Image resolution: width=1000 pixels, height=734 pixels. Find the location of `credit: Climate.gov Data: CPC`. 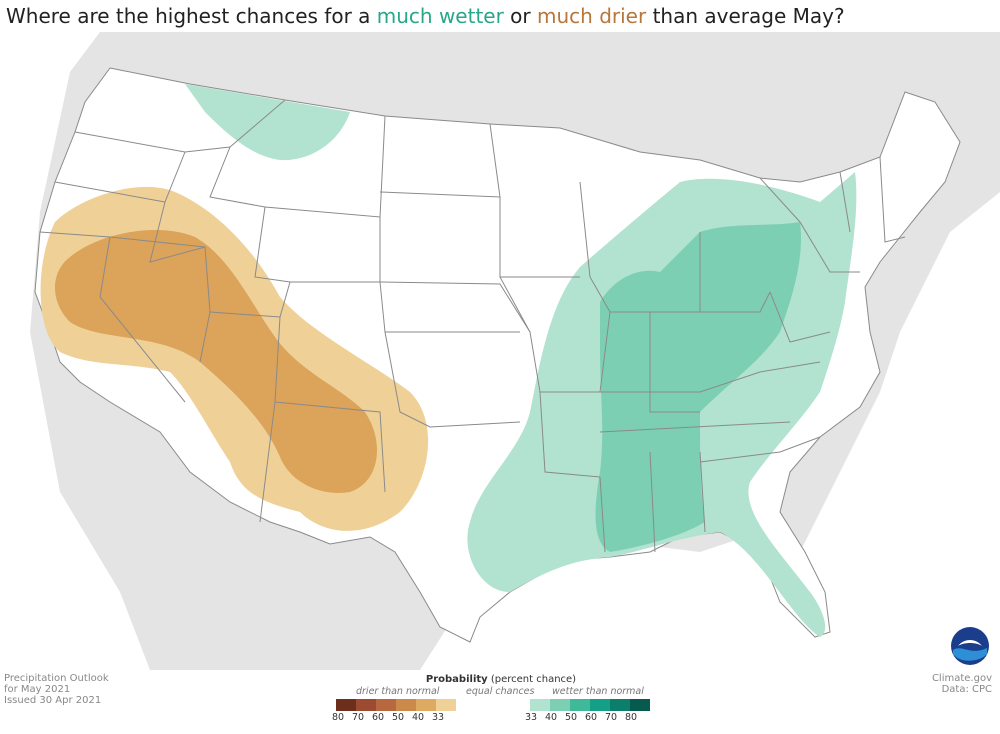

credit: Climate.gov Data: CPC is located at coordinates (962, 684).